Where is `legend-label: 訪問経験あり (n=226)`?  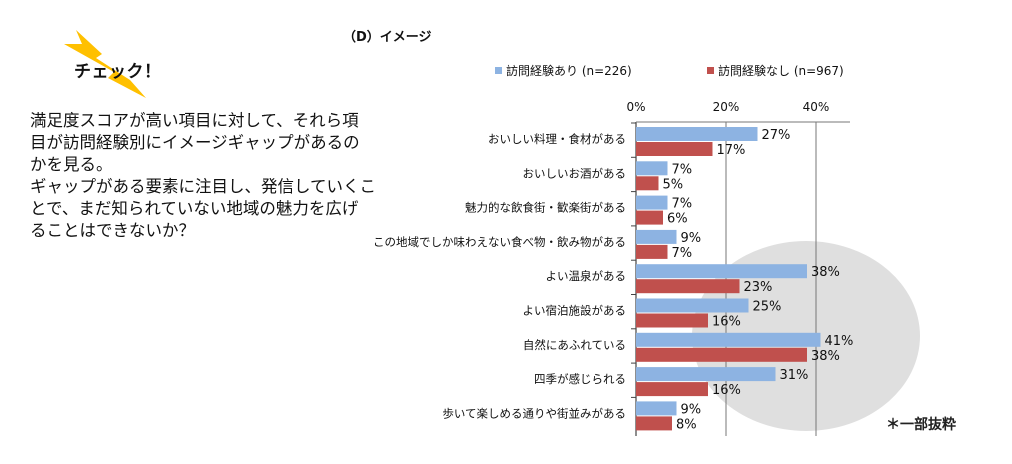
legend-label: 訪問経験あり (n=226) is located at coordinates (569, 70).